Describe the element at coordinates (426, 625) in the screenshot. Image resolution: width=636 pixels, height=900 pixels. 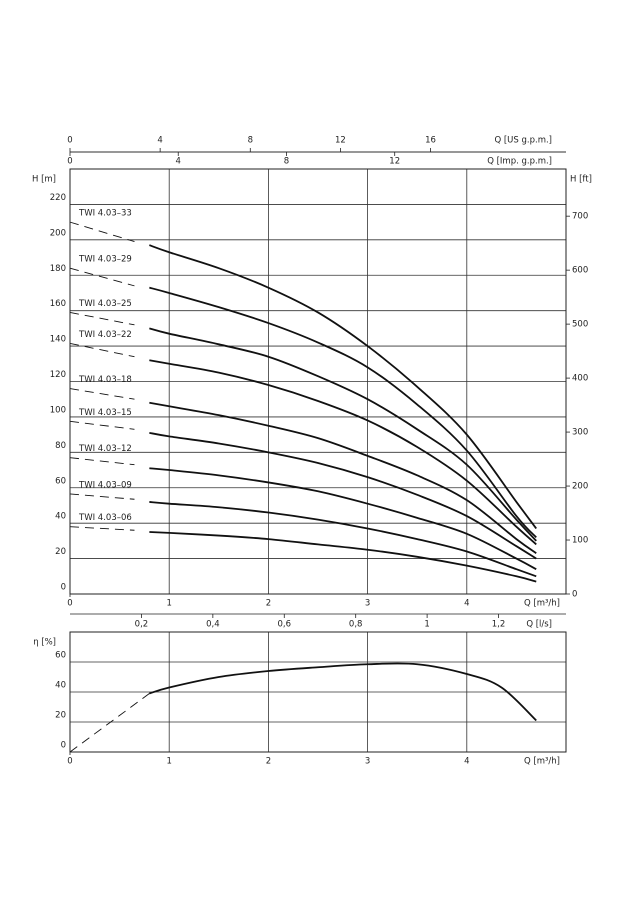
I see `extra-x-tick-label: 1` at that location.